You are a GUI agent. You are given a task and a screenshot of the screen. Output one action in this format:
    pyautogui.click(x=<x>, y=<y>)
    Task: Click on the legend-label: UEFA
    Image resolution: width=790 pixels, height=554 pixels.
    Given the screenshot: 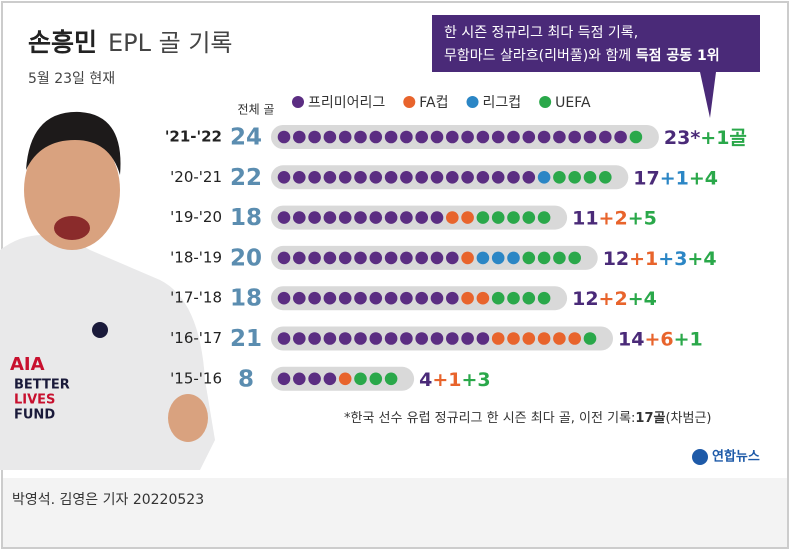 What is the action you would take?
    pyautogui.click(x=573, y=103)
    